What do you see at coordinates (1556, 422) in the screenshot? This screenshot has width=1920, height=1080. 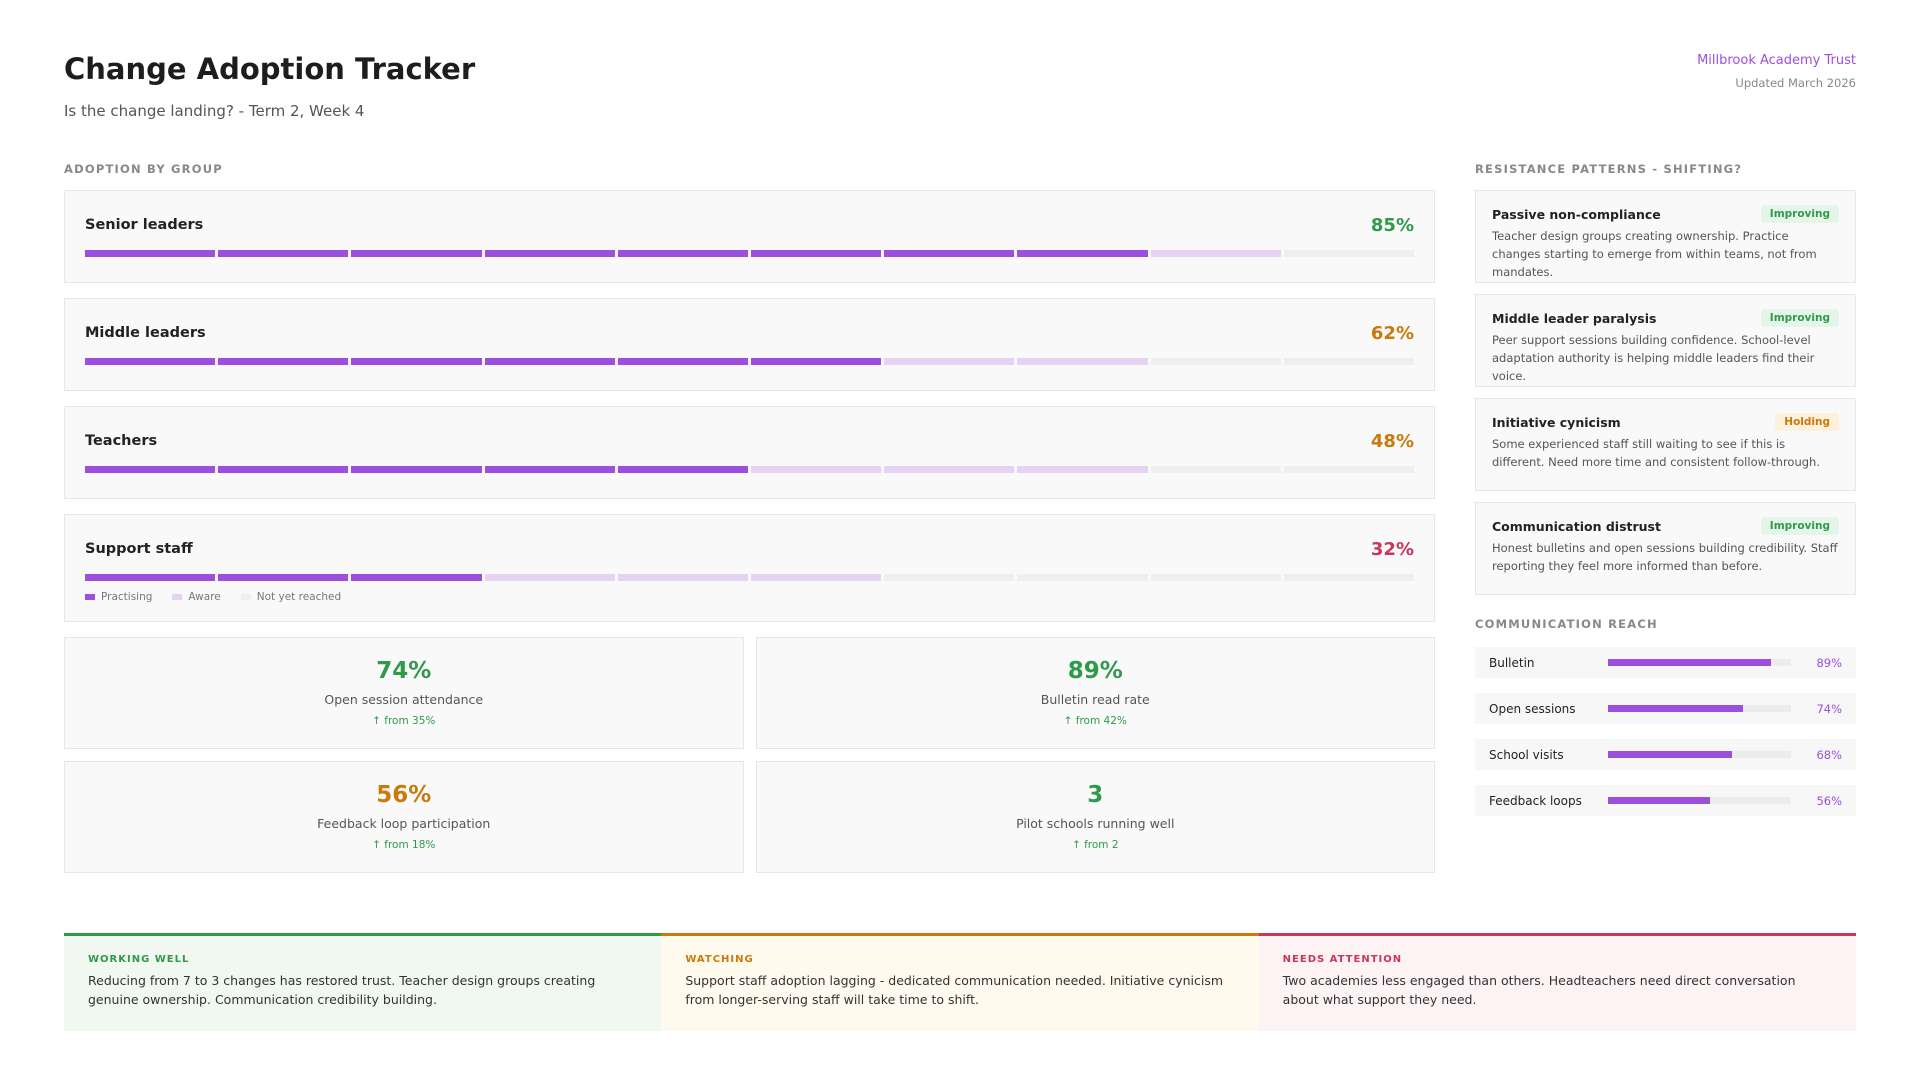 I see `pattern-name: Initiative cynicism` at bounding box center [1556, 422].